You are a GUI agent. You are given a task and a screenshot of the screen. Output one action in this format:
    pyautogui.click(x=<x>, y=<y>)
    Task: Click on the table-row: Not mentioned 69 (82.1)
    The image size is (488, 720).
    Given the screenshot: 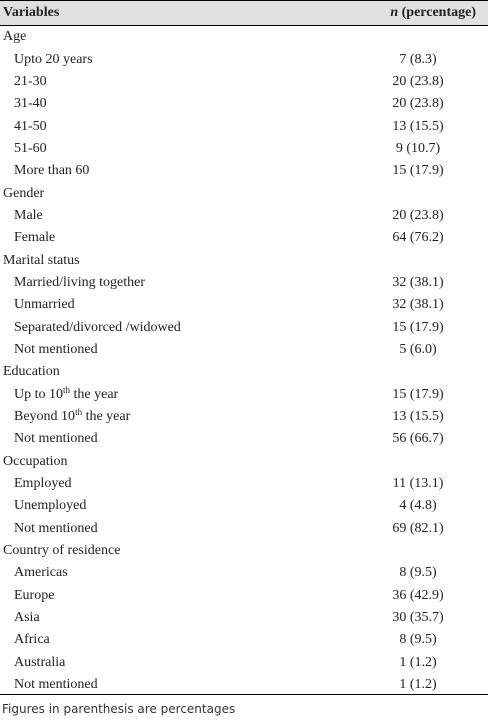 What is the action you would take?
    pyautogui.click(x=244, y=529)
    